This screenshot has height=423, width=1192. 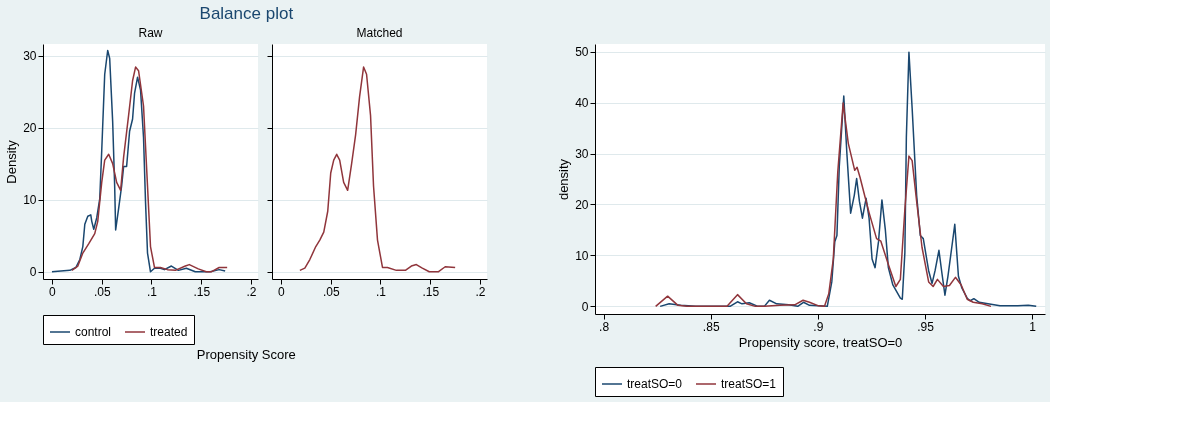 What do you see at coordinates (582, 52) in the screenshot?
I see `y-tick-label: 50` at bounding box center [582, 52].